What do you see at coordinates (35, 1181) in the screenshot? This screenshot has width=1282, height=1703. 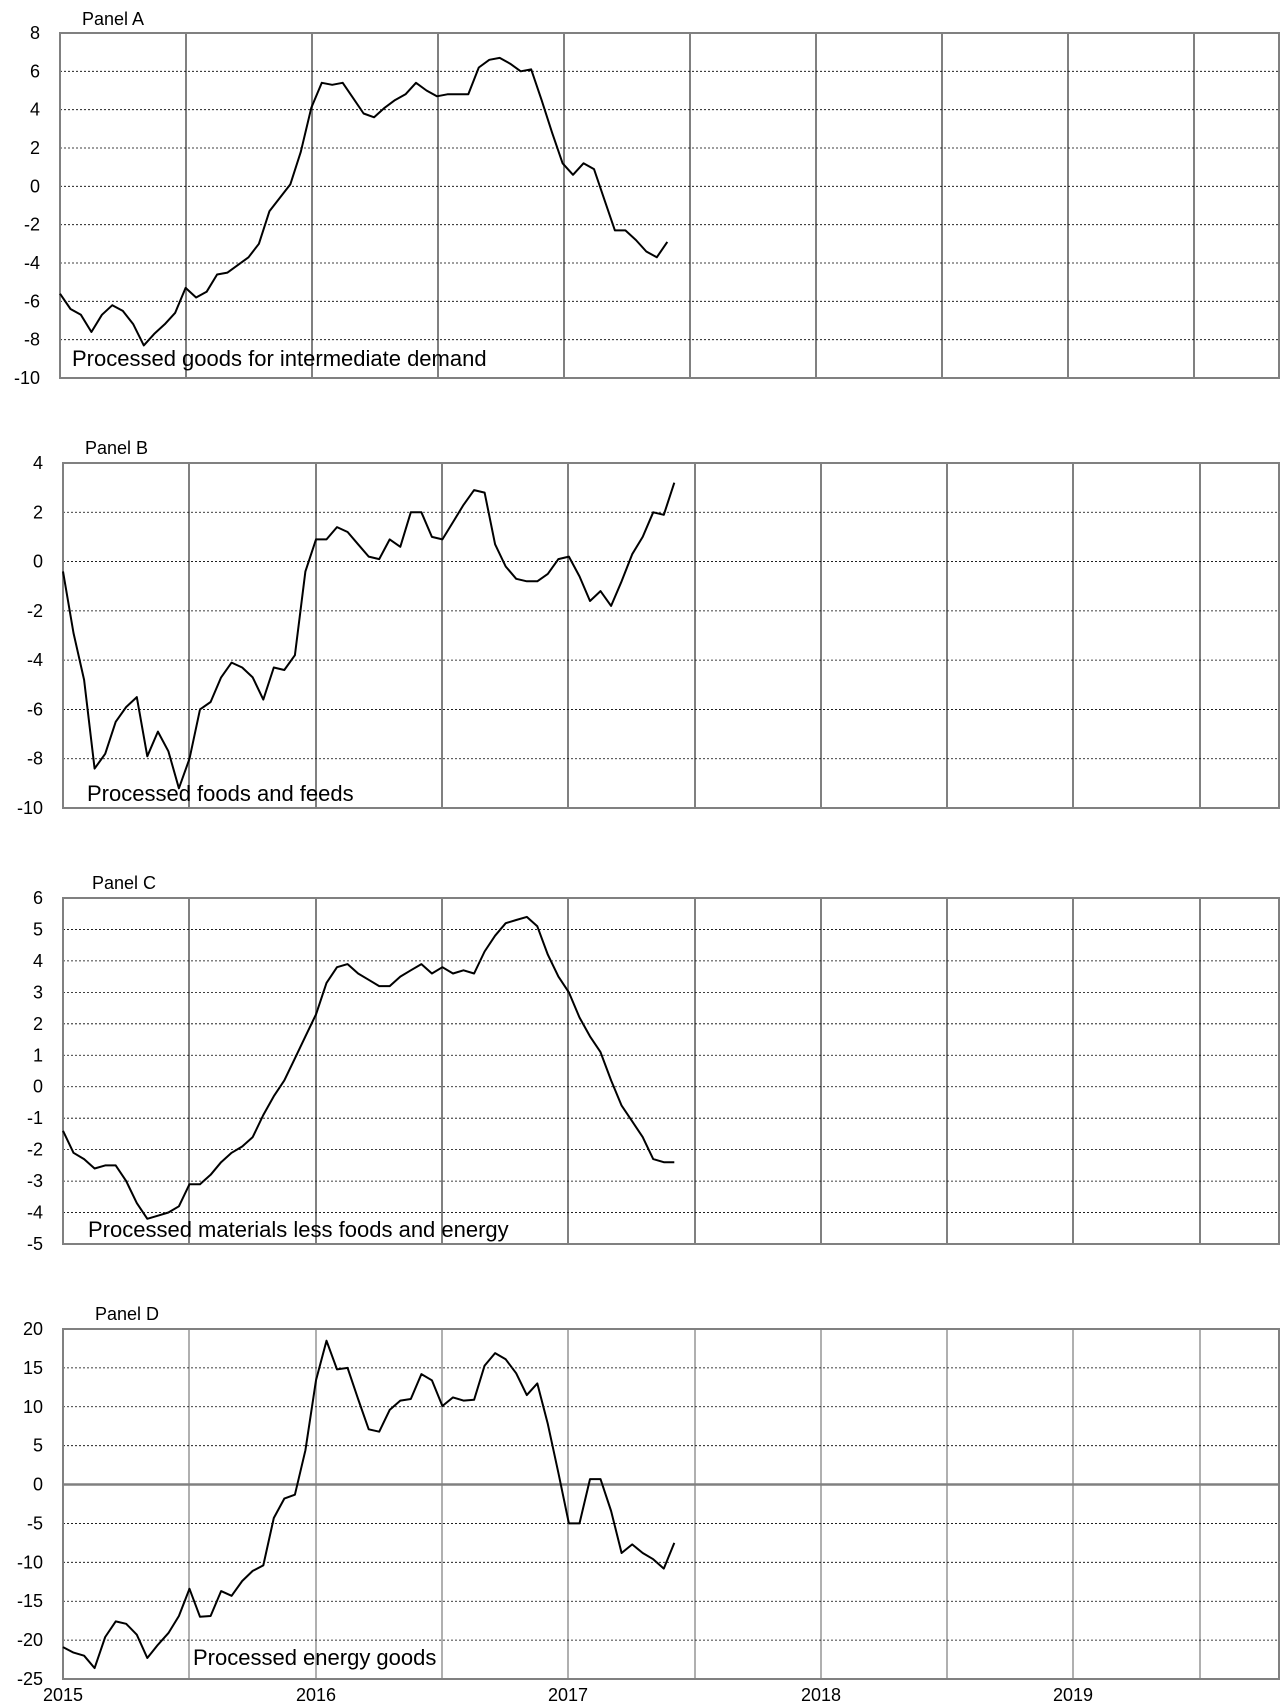 I see `y-tick-label: -3` at bounding box center [35, 1181].